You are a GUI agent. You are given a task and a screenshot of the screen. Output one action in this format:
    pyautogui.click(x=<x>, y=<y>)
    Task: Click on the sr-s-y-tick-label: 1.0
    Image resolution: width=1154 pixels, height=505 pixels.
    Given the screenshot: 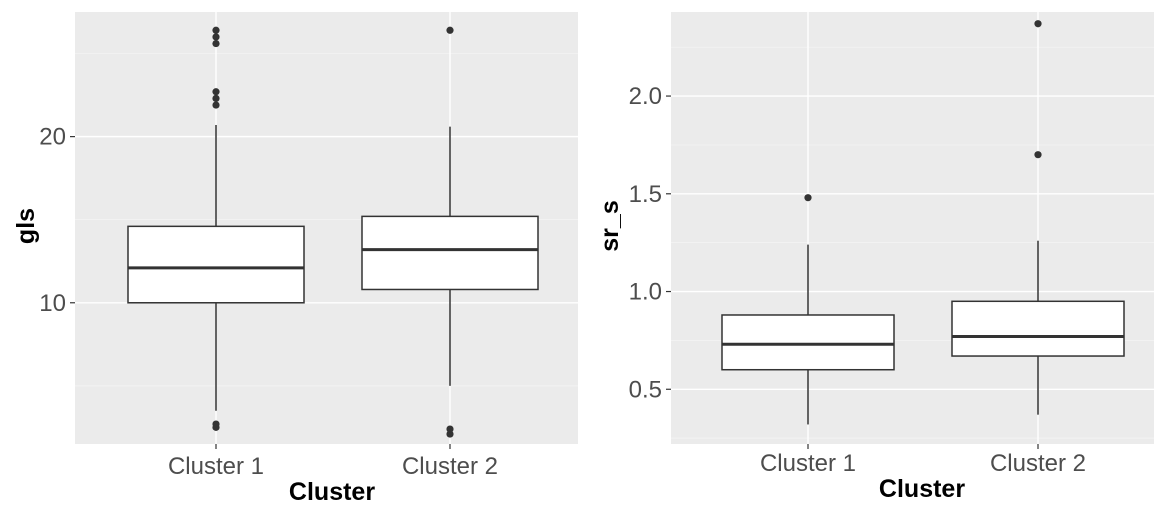 What is the action you would take?
    pyautogui.click(x=645, y=292)
    